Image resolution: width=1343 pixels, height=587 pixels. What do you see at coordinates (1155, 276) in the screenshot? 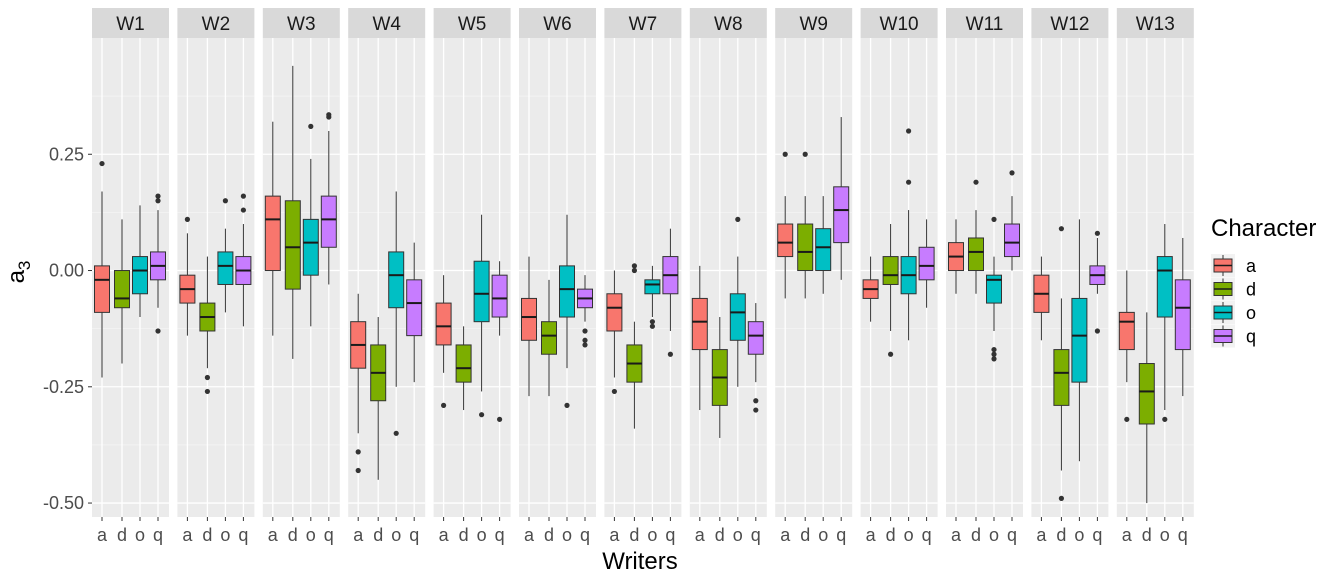
I see `panel-w13: W13 a d o q` at bounding box center [1155, 276].